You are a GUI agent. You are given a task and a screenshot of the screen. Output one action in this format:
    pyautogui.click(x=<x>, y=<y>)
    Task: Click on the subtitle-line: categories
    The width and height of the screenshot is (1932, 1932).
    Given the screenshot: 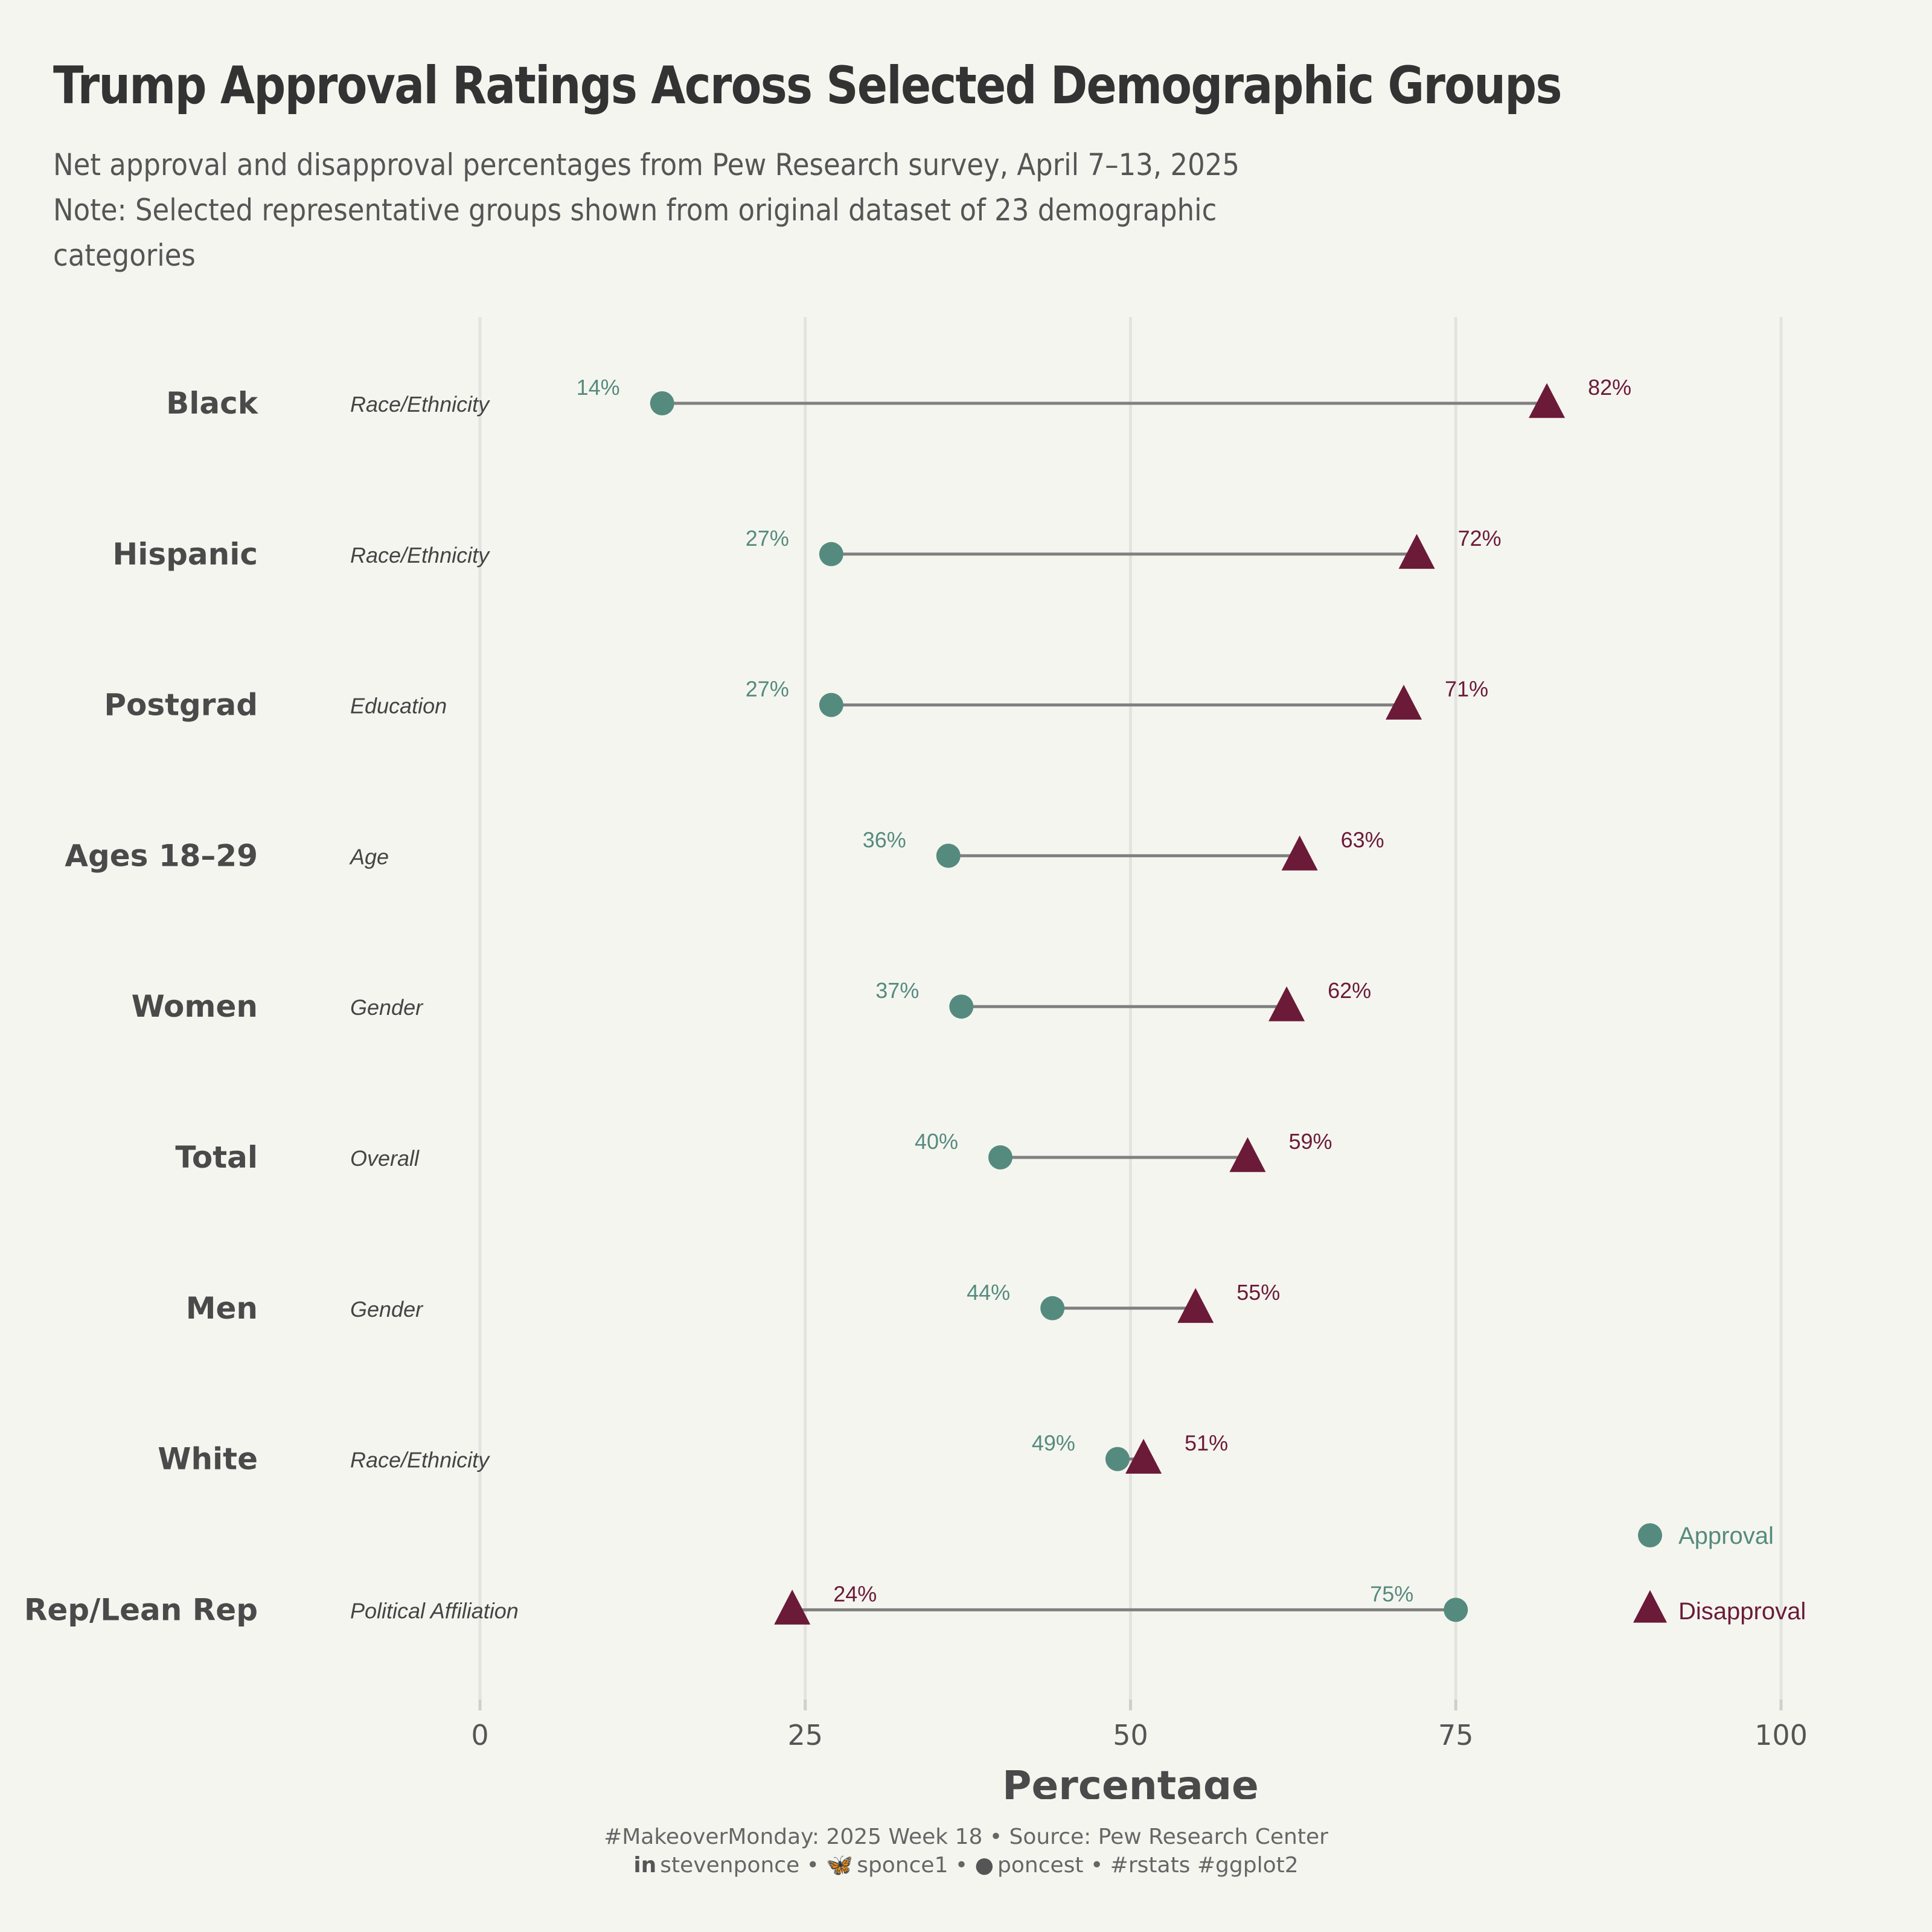 What is the action you would take?
    pyautogui.click(x=124, y=256)
    